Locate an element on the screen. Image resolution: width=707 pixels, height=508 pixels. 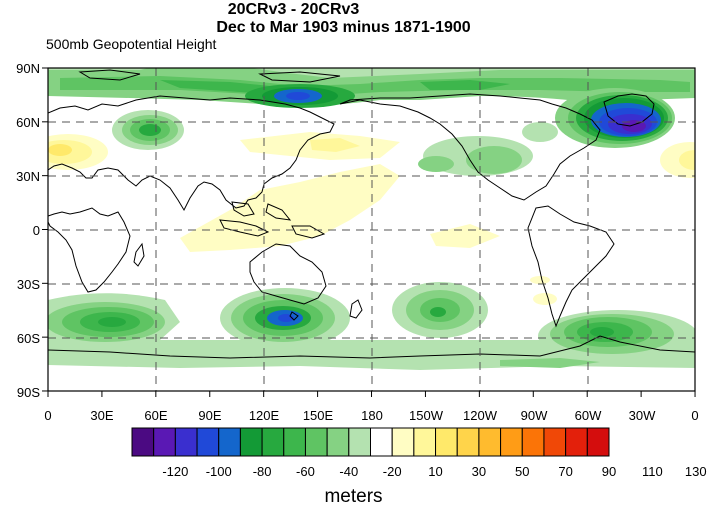
colorbar-label: 70 is located at coordinates (565, 471).